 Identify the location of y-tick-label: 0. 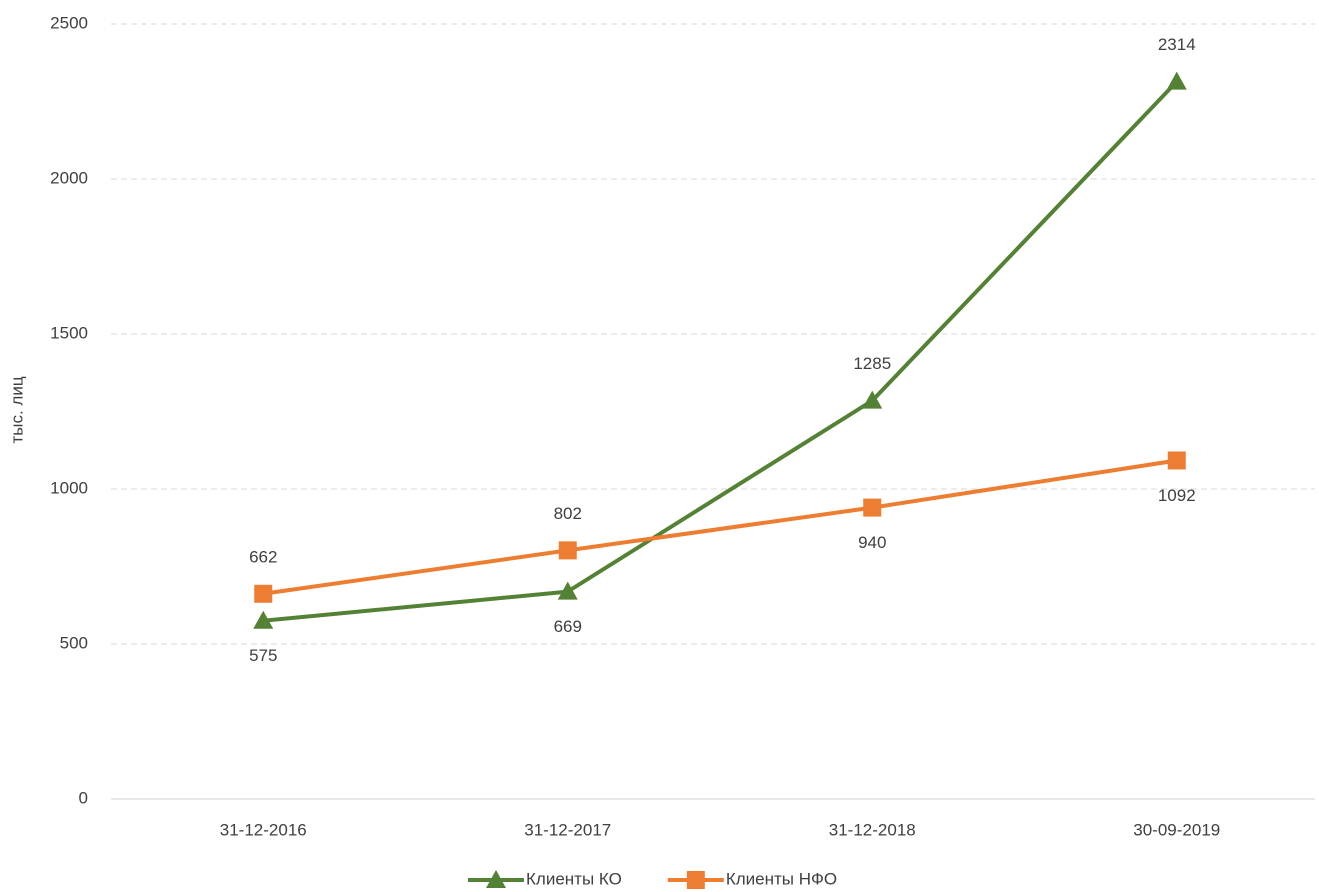
(83, 797).